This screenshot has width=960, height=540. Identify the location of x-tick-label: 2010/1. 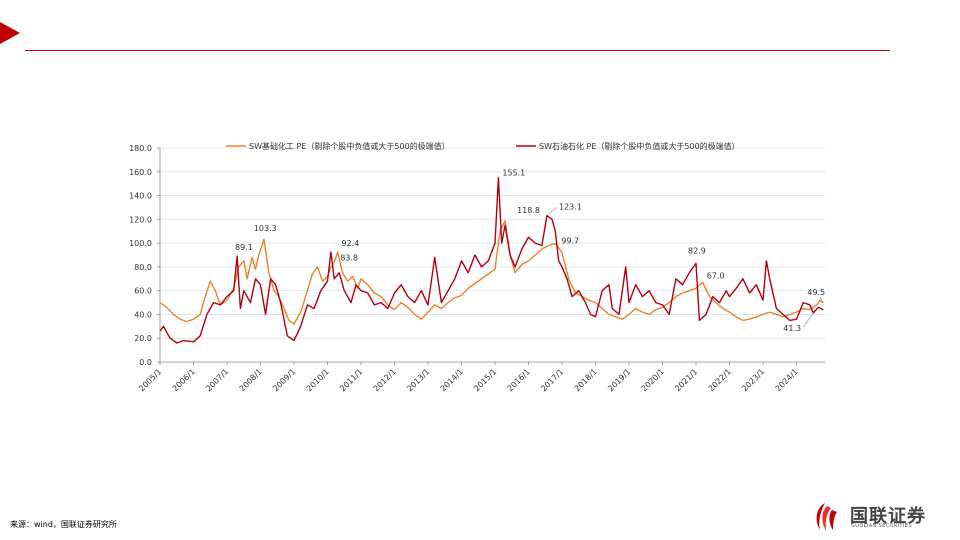
(318, 380).